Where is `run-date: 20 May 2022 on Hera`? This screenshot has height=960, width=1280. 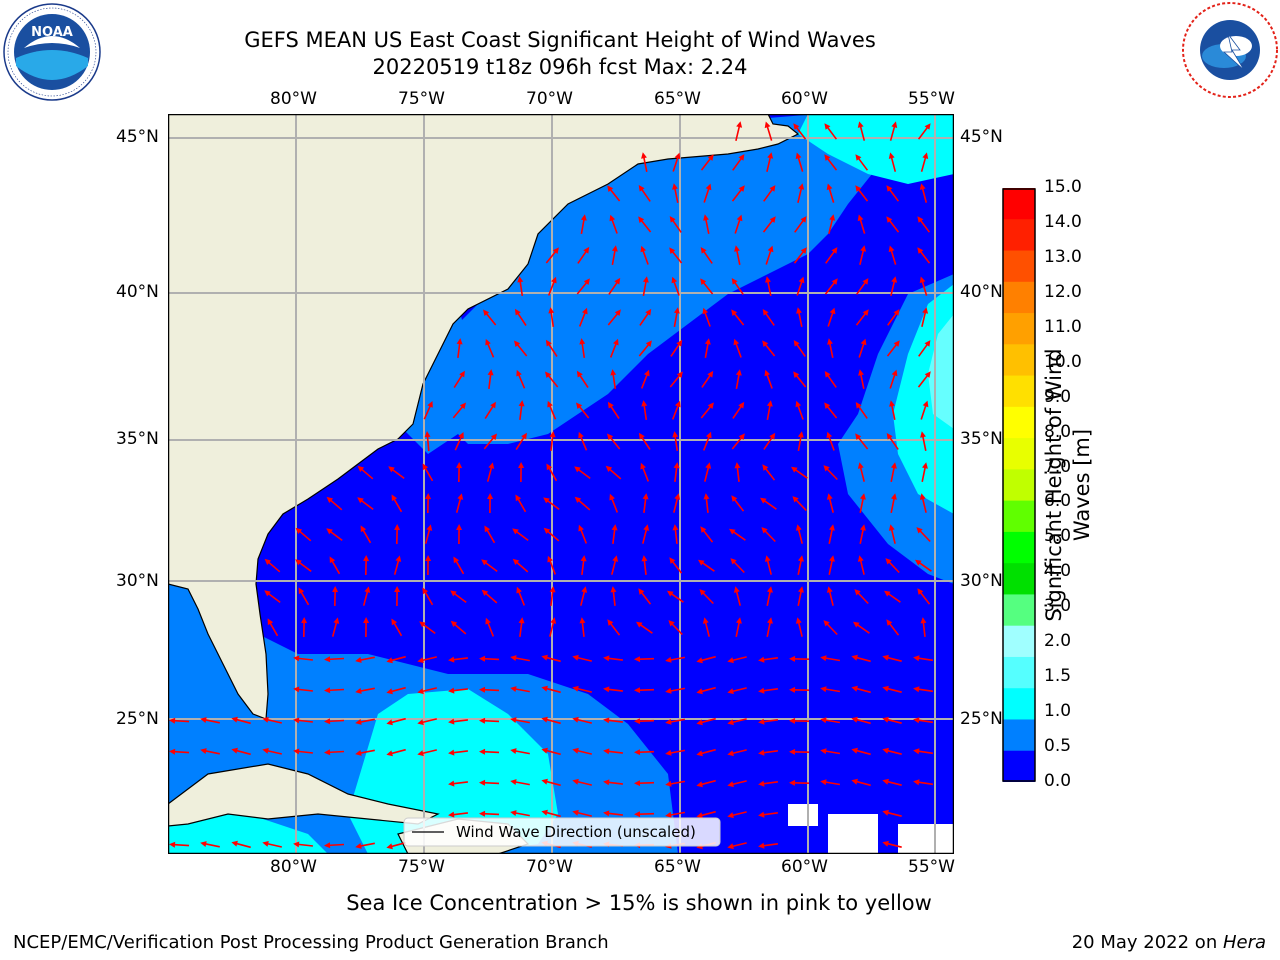 run-date: 20 May 2022 on Hera is located at coordinates (1169, 942).